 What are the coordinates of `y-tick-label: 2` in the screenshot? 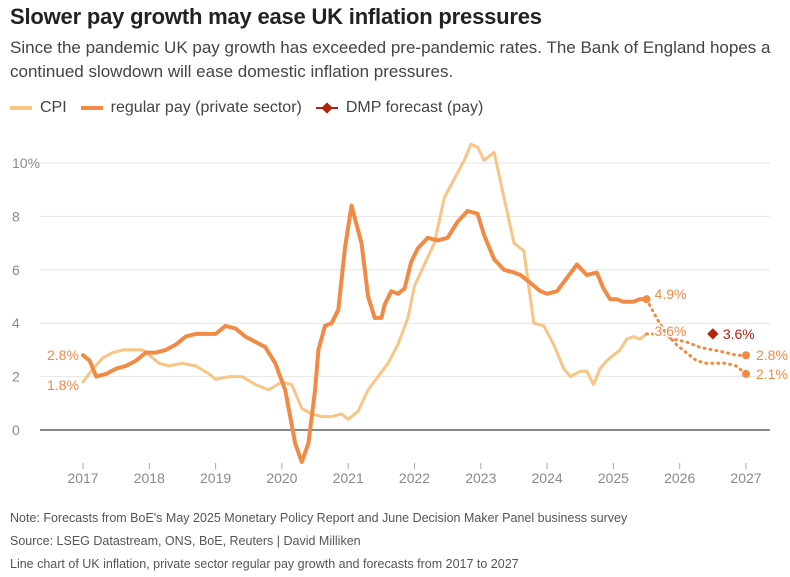 It's located at (16, 377).